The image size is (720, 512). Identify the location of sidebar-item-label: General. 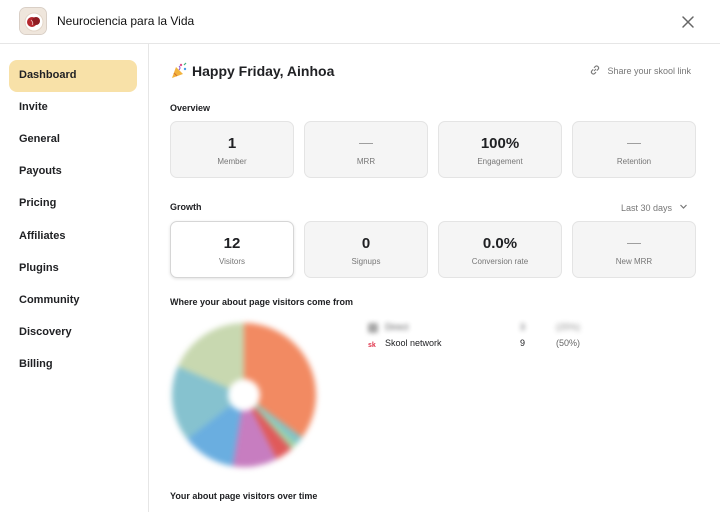
(39, 139).